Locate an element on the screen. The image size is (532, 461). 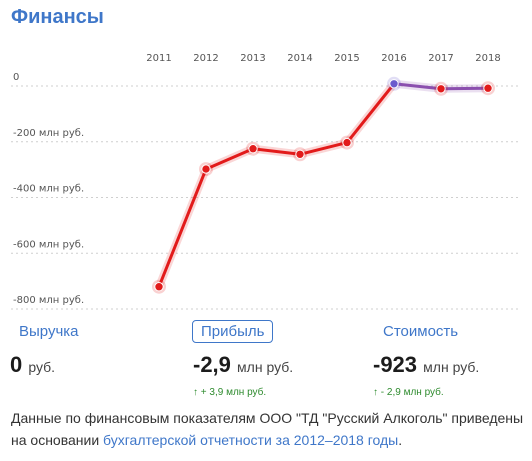
tab-profit: Прибыль is located at coordinates (233, 331).